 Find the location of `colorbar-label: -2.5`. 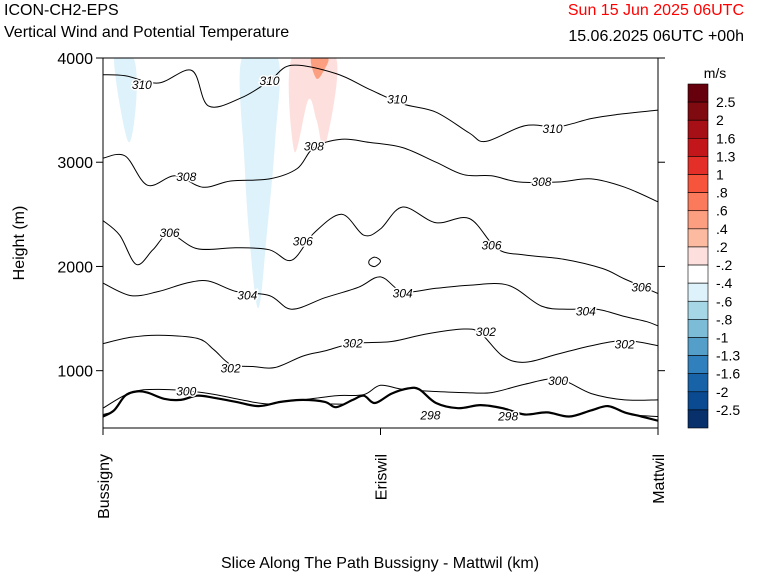

colorbar-label: -2.5 is located at coordinates (728, 410).